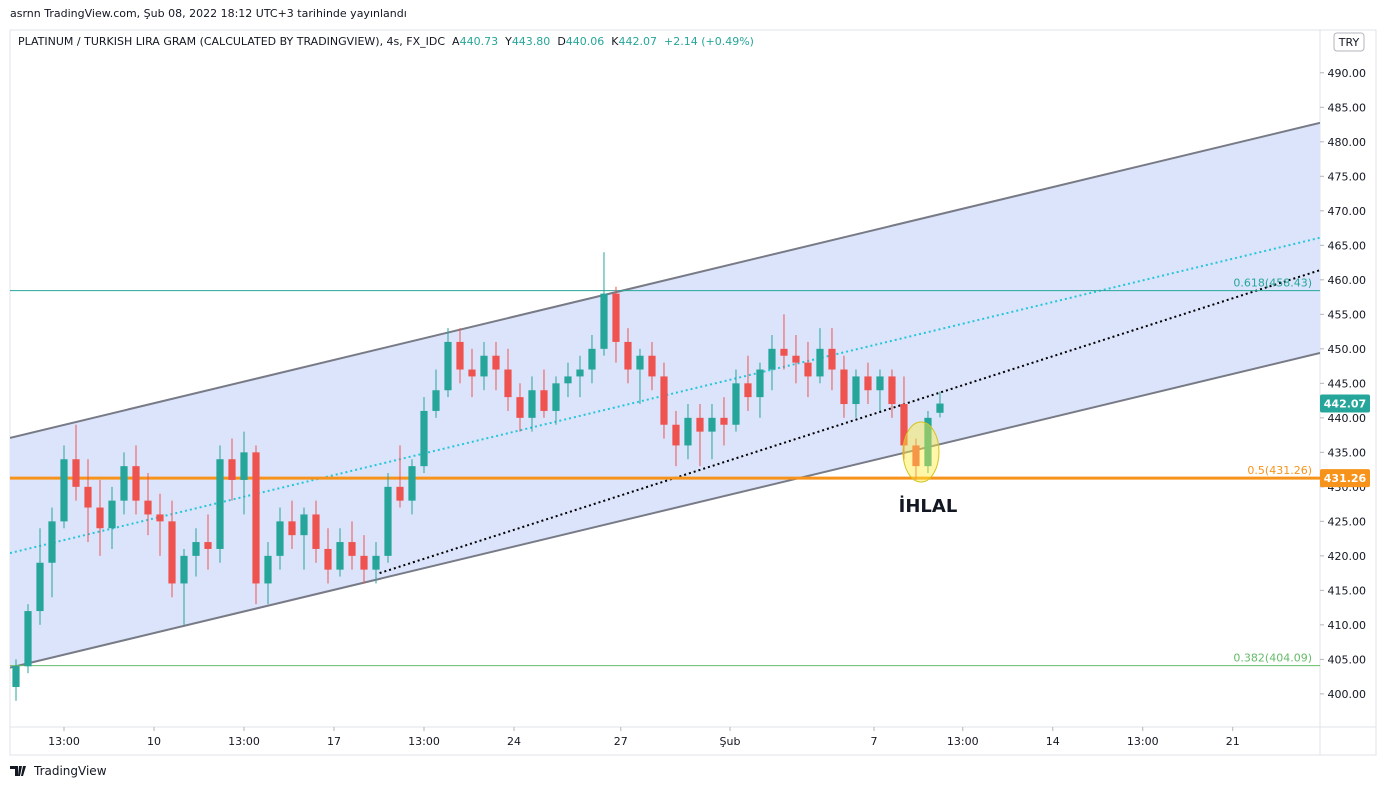 The image size is (1386, 790). I want to click on y-tick-label: 460.00, so click(1347, 280).